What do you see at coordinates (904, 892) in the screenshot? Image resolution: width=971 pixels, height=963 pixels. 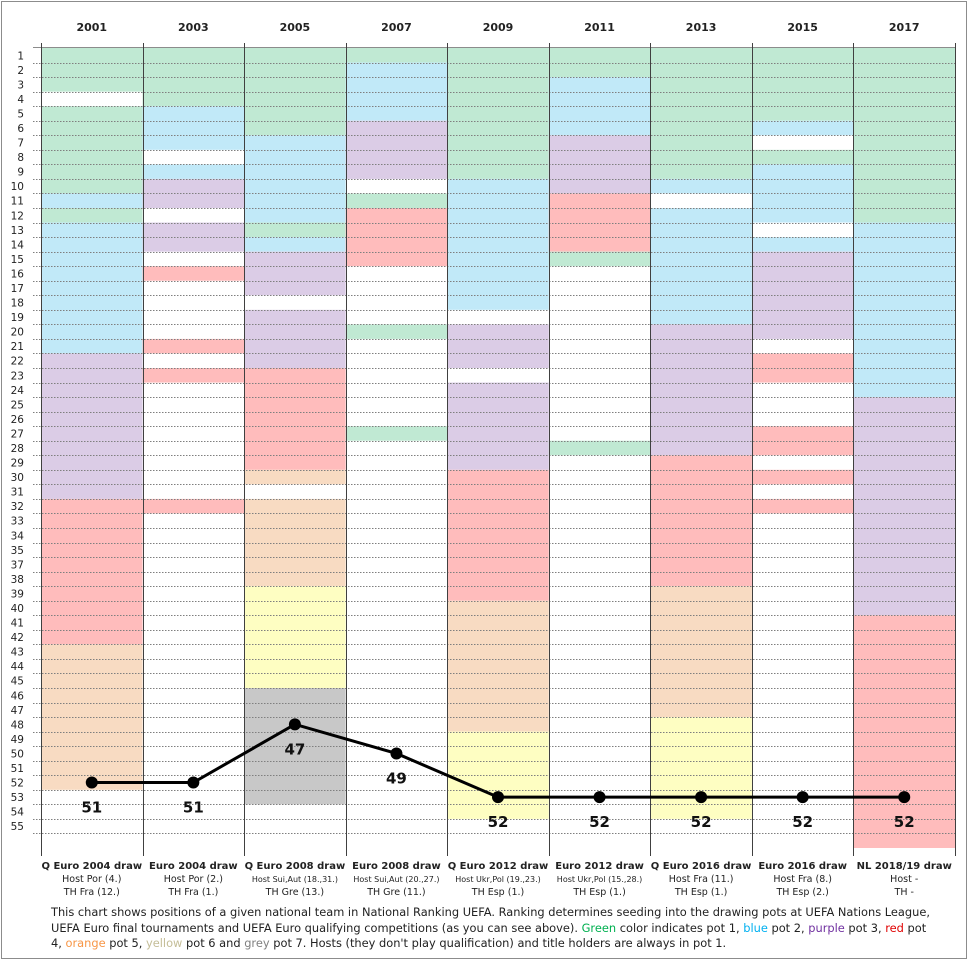 I see `title-holder-label: TH -` at bounding box center [904, 892].